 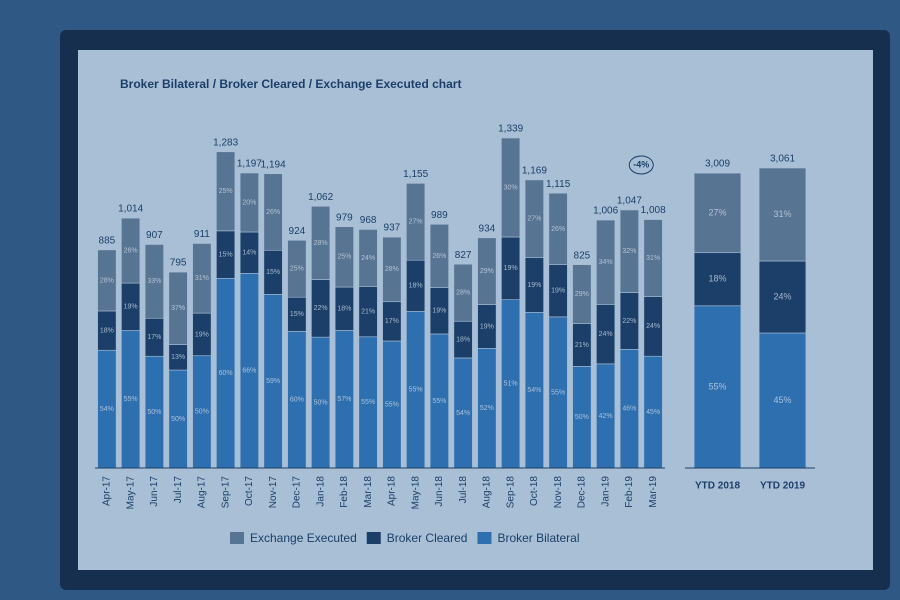 I want to click on data-label: 34%, so click(x=606, y=262).